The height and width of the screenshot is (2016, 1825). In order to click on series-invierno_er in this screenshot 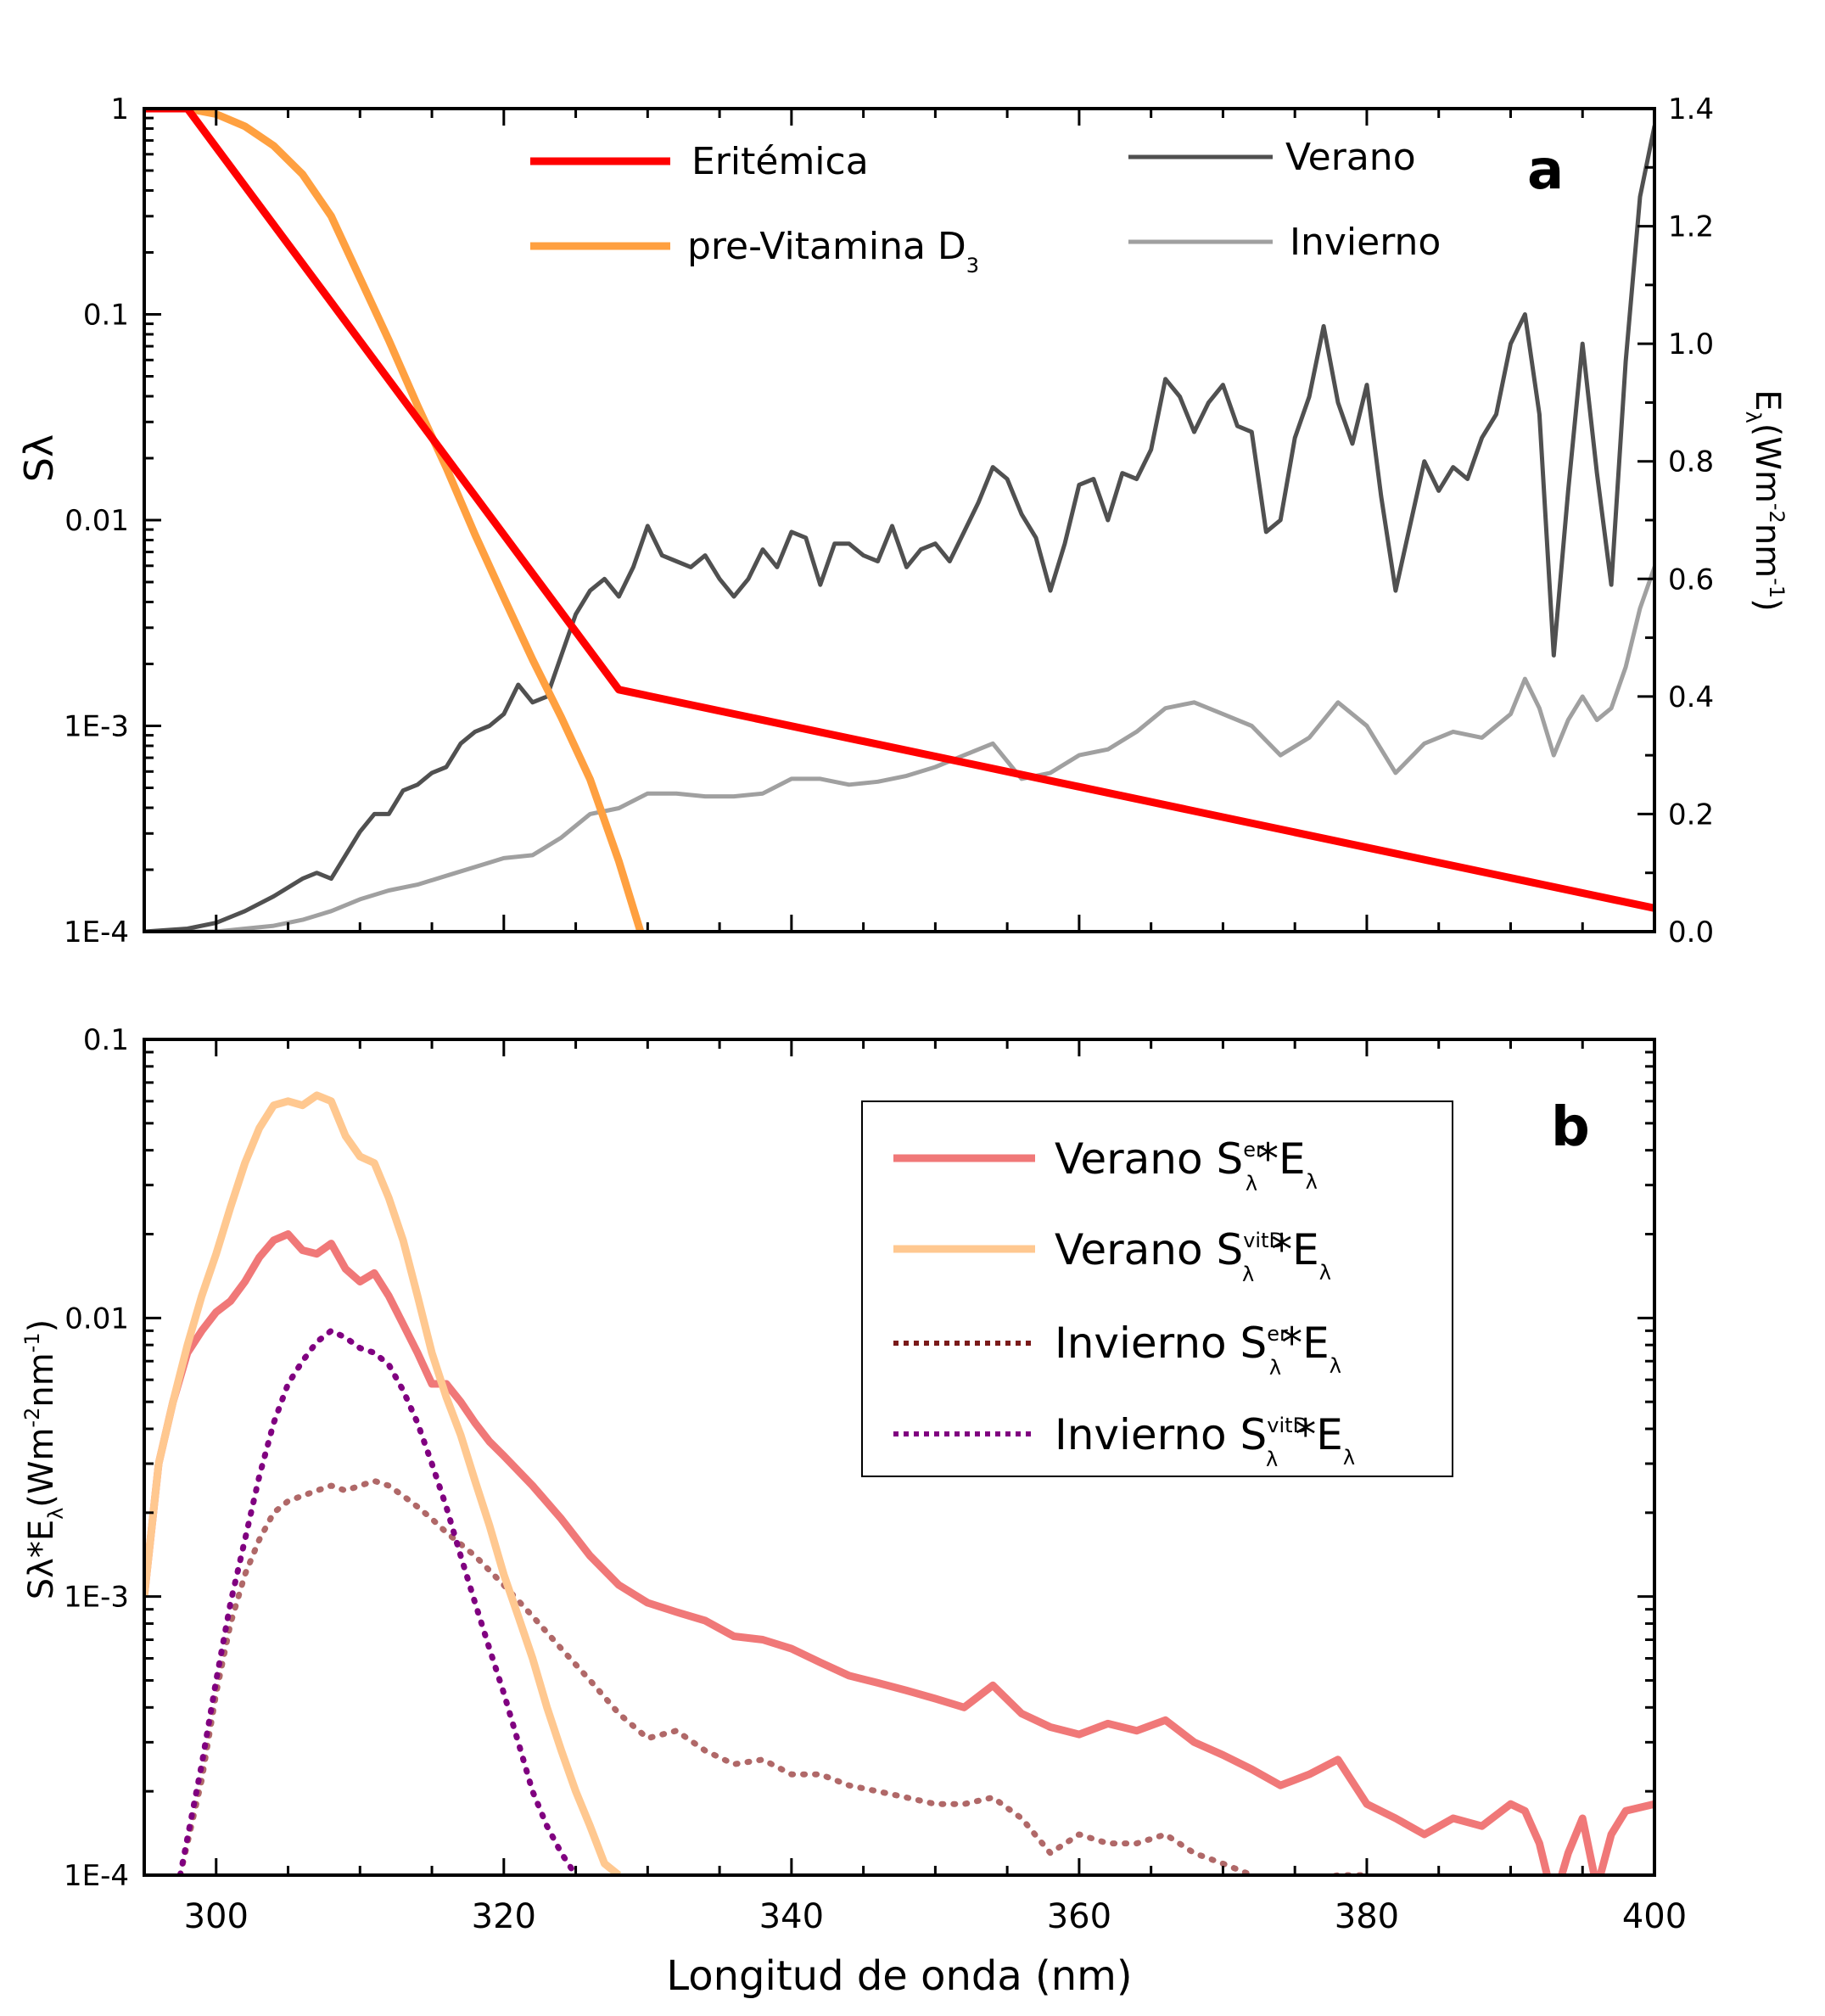, I will do `click(773, 1676)`.